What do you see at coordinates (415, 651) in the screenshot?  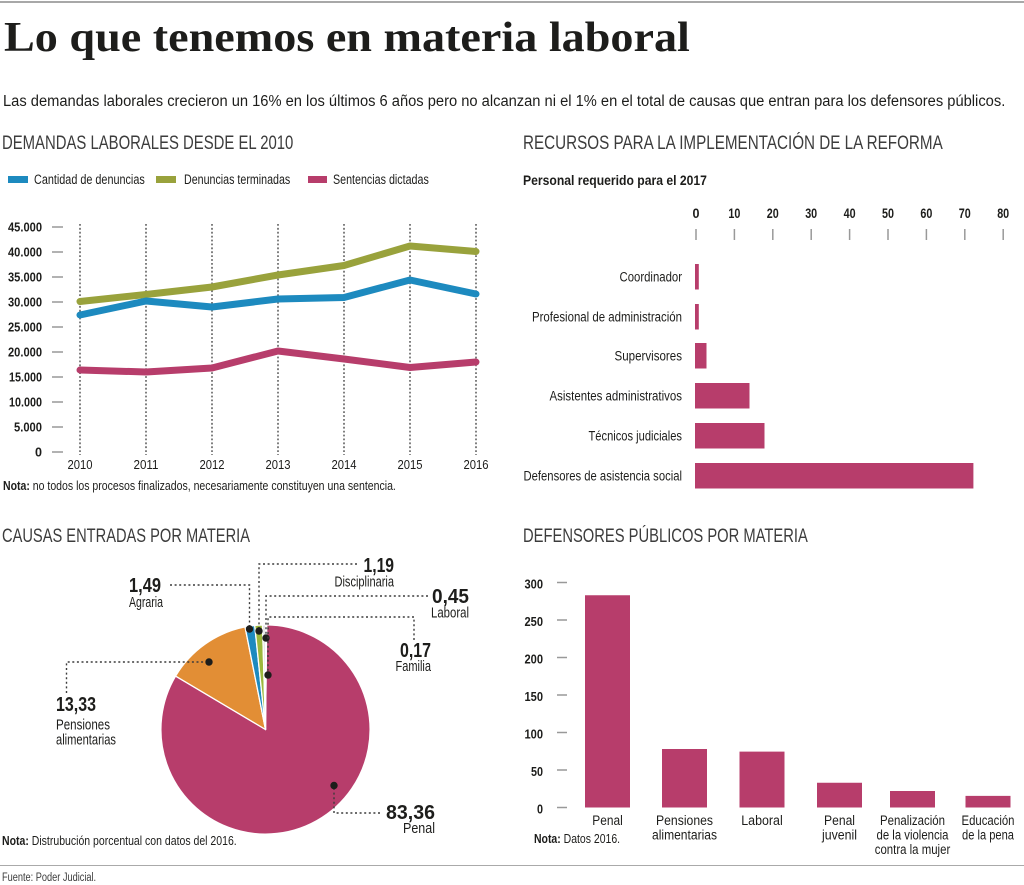 I see `svg-text: 0,17` at bounding box center [415, 651].